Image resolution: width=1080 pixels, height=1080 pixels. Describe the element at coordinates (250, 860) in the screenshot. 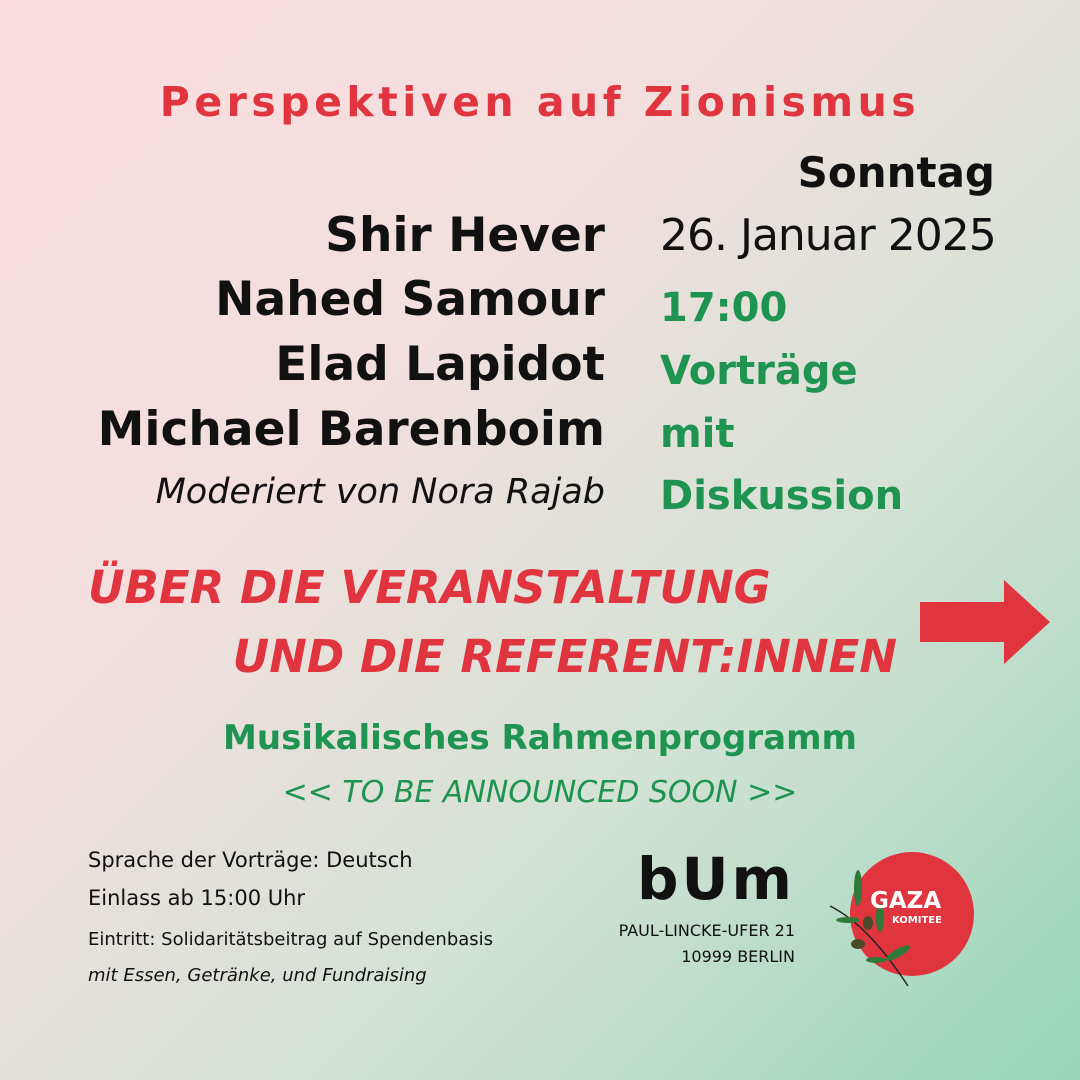

I see `info-language: Sprache der Vorträge: Deutsch` at that location.